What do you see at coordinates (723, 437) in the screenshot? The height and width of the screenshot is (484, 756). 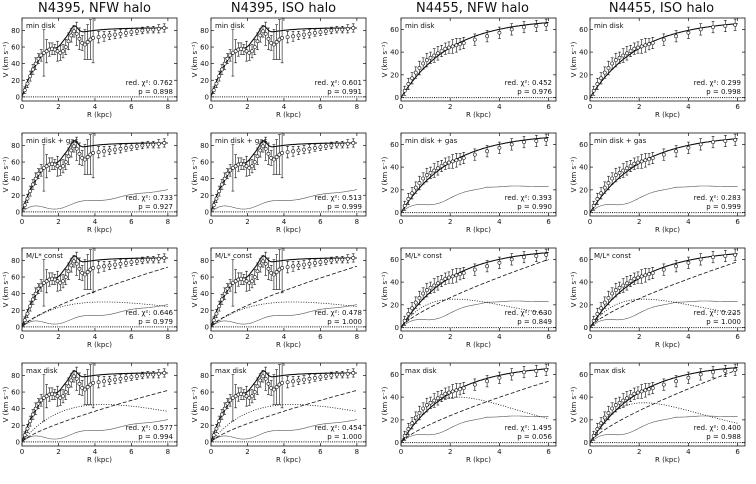 I see `p-value-label: p = 0.988` at bounding box center [723, 437].